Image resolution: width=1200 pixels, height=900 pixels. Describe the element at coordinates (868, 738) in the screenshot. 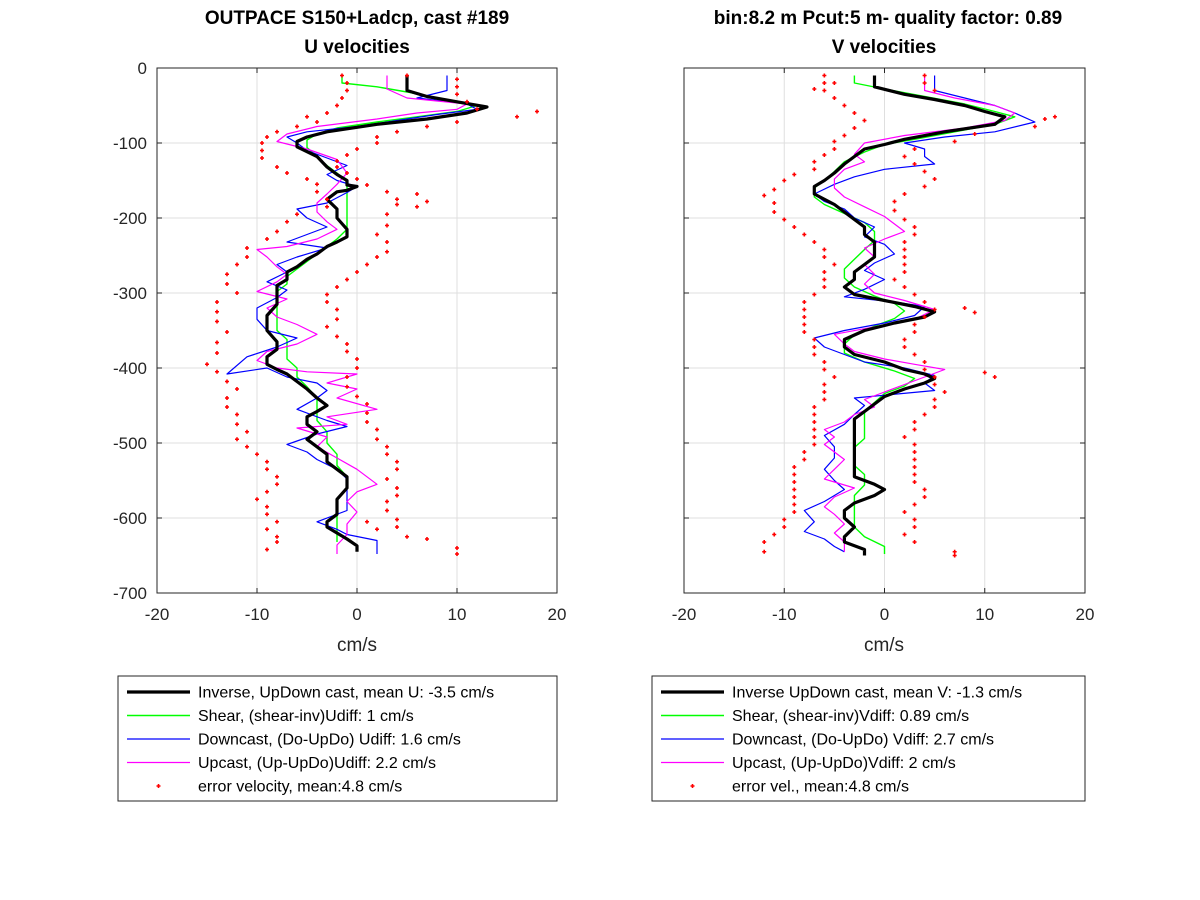

I see `v-legend-box` at that location.